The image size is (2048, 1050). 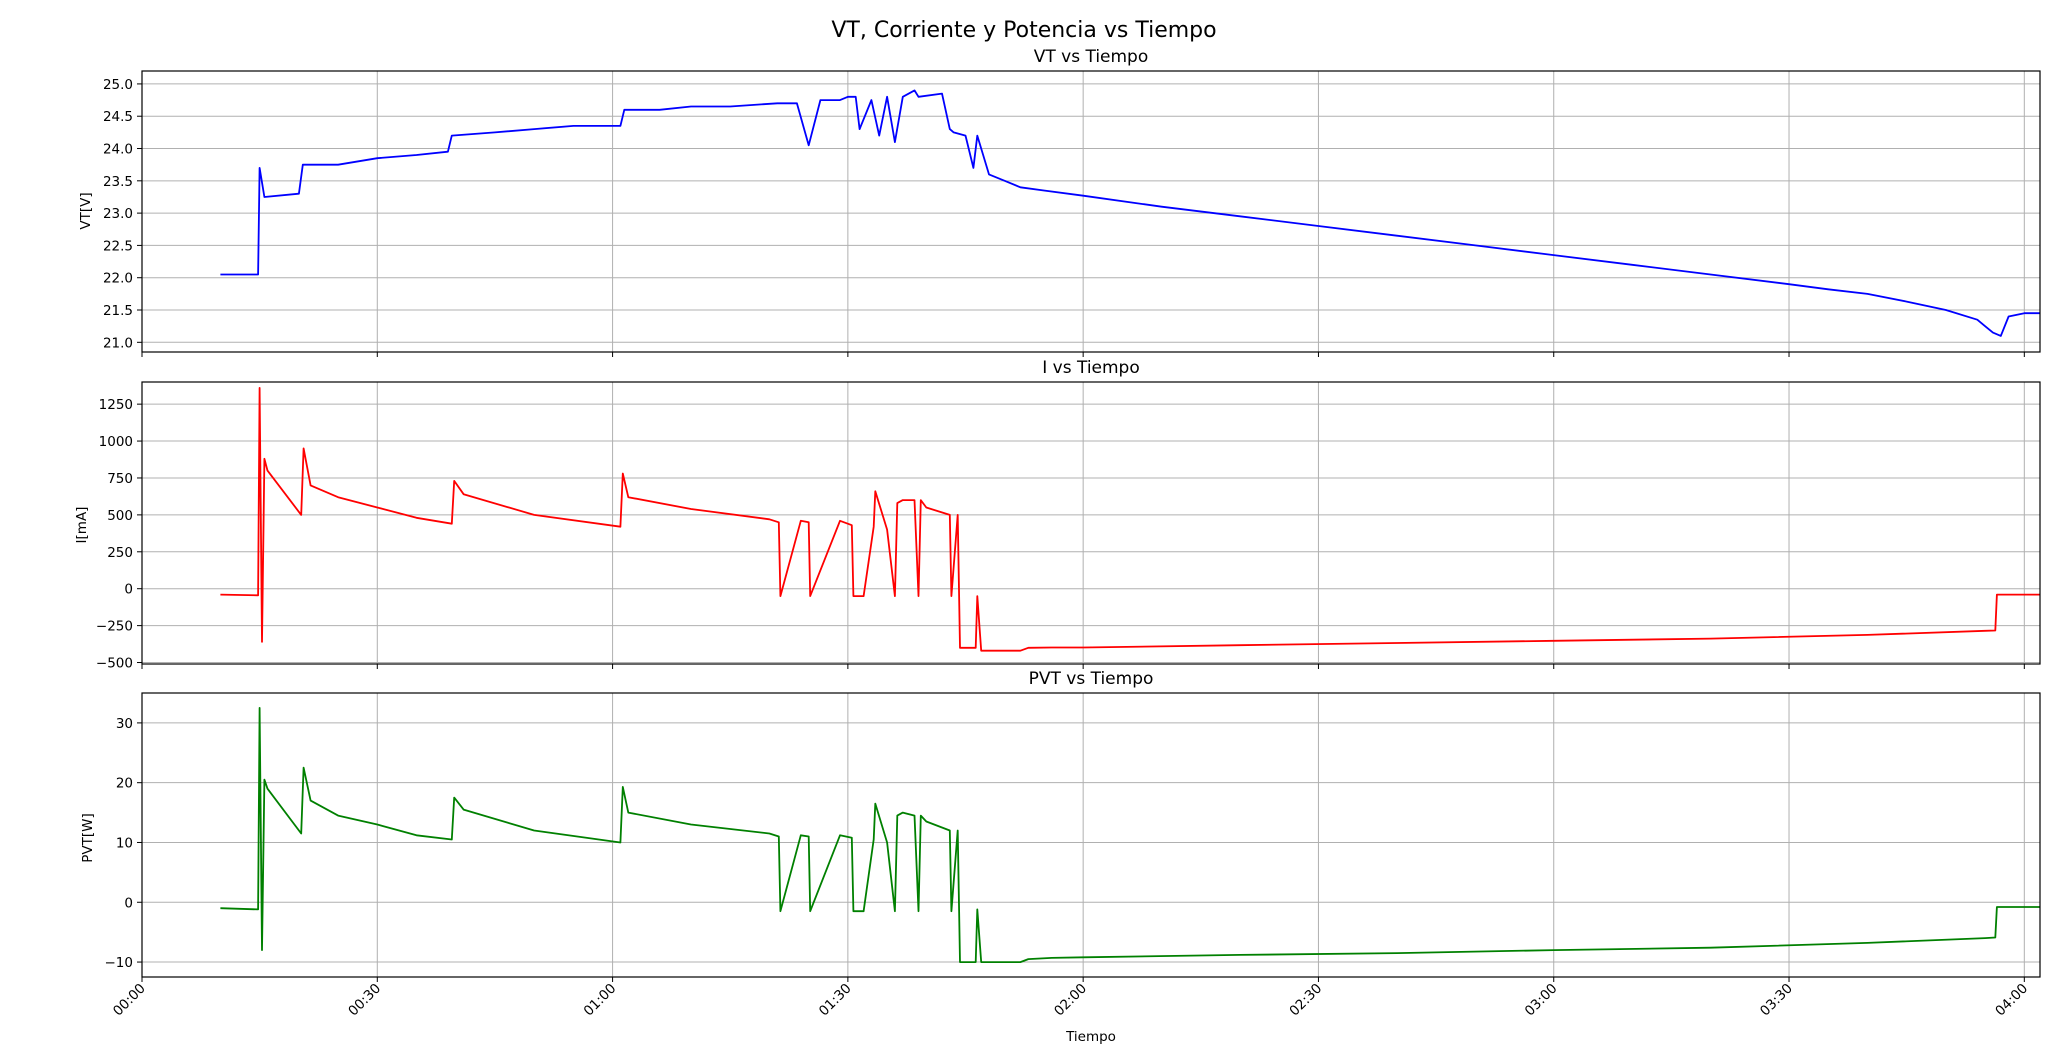 I want to click on x-tick-label: 00:00, so click(x=129, y=1000).